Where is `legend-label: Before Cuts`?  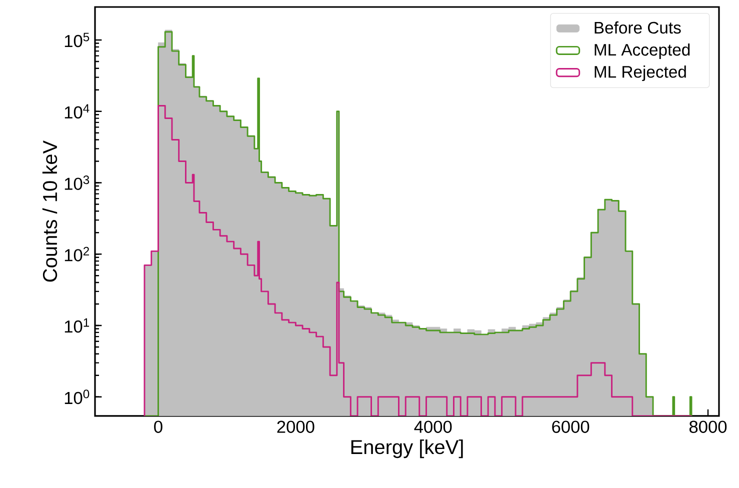
legend-label: Before Cuts is located at coordinates (637, 27).